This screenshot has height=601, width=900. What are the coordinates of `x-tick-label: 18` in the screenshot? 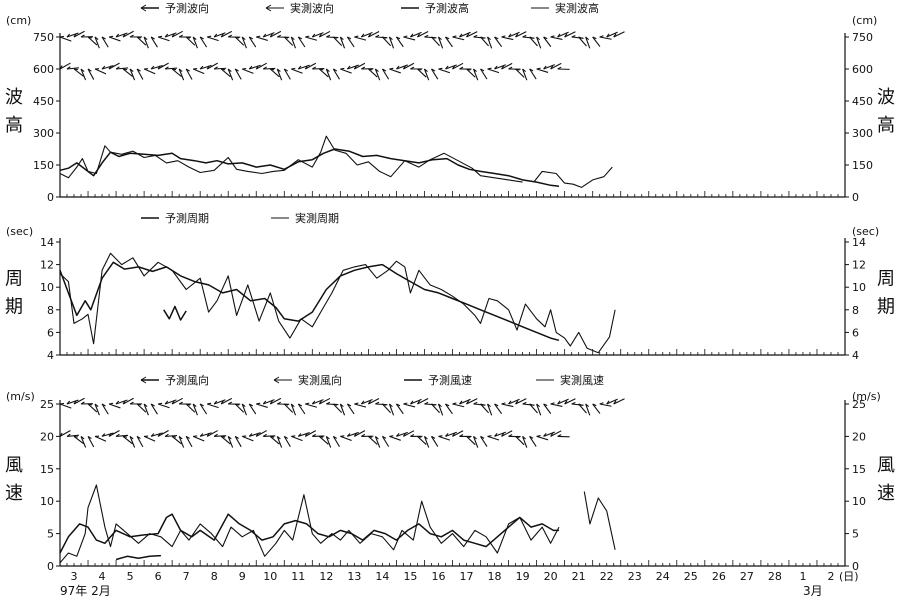 It's located at (495, 576).